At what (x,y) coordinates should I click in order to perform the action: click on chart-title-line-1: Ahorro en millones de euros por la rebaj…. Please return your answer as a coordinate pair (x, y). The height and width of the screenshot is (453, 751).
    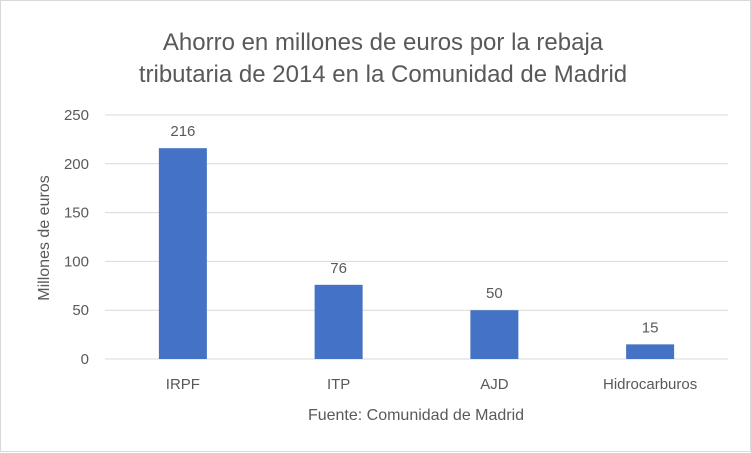
    Looking at the image, I should click on (383, 42).